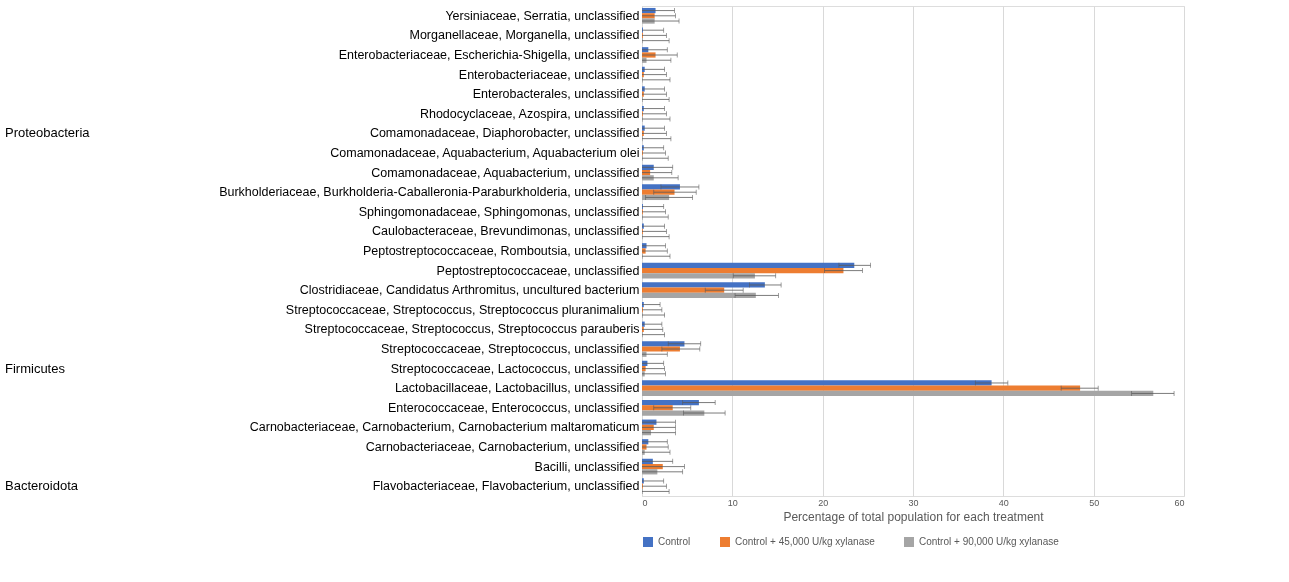  What do you see at coordinates (462, 309) in the screenshot?
I see `y-tick-label: Streptococcaceae, Streptococcus, Streptococcus pluranimalium` at bounding box center [462, 309].